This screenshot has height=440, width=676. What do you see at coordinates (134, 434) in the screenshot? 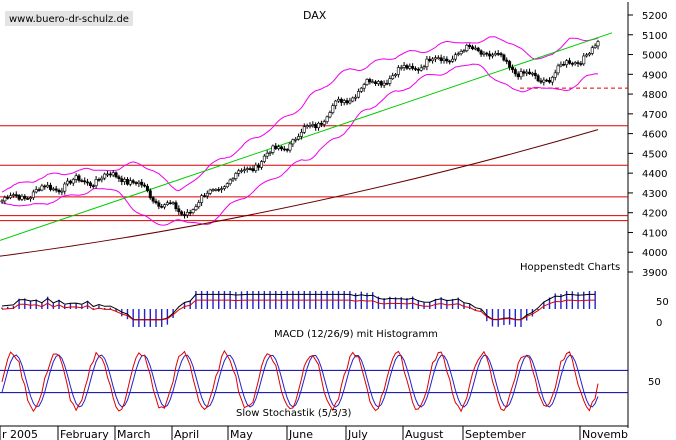
I see `month-label: March` at bounding box center [134, 434].